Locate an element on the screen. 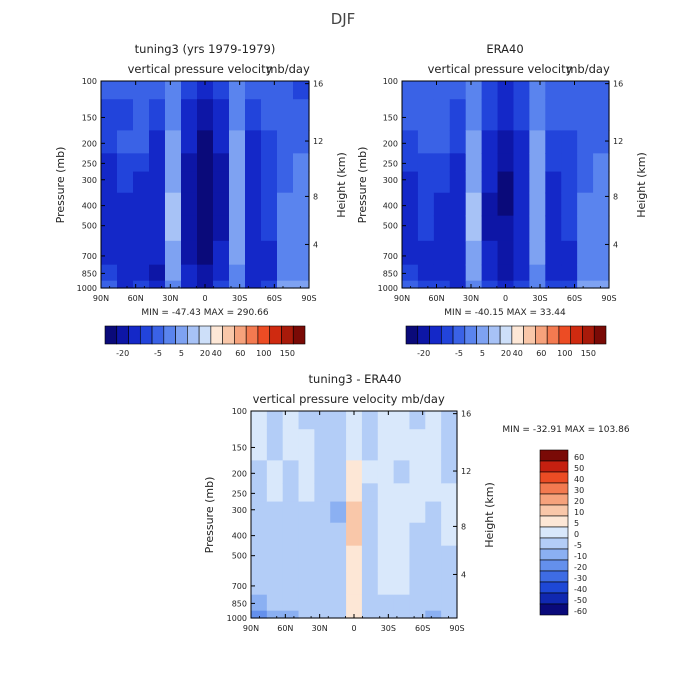  colorbar-label: -10 is located at coordinates (580, 556).